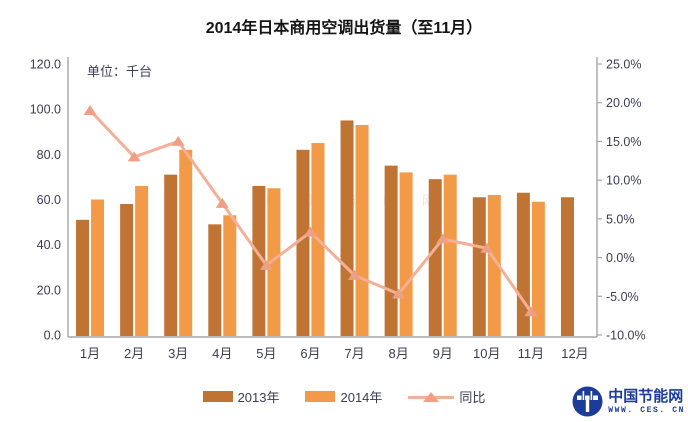 This screenshot has height=422, width=688. Describe the element at coordinates (98, 267) in the screenshot. I see `bar-2014年-1月` at that location.